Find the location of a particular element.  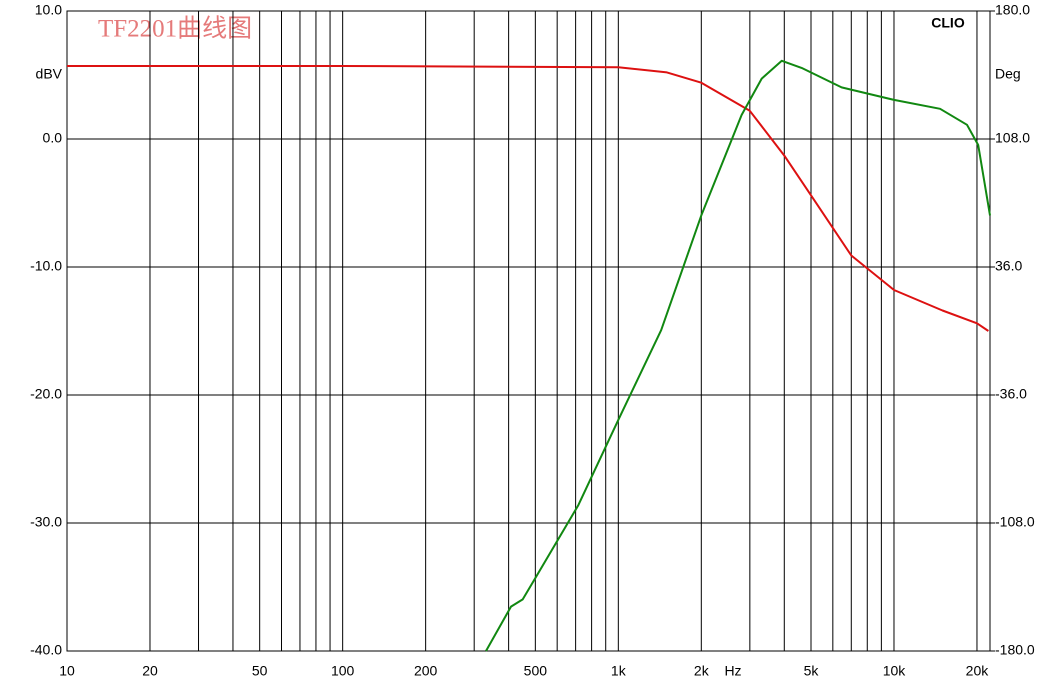

x-tick-label: 5k is located at coordinates (812, 671).